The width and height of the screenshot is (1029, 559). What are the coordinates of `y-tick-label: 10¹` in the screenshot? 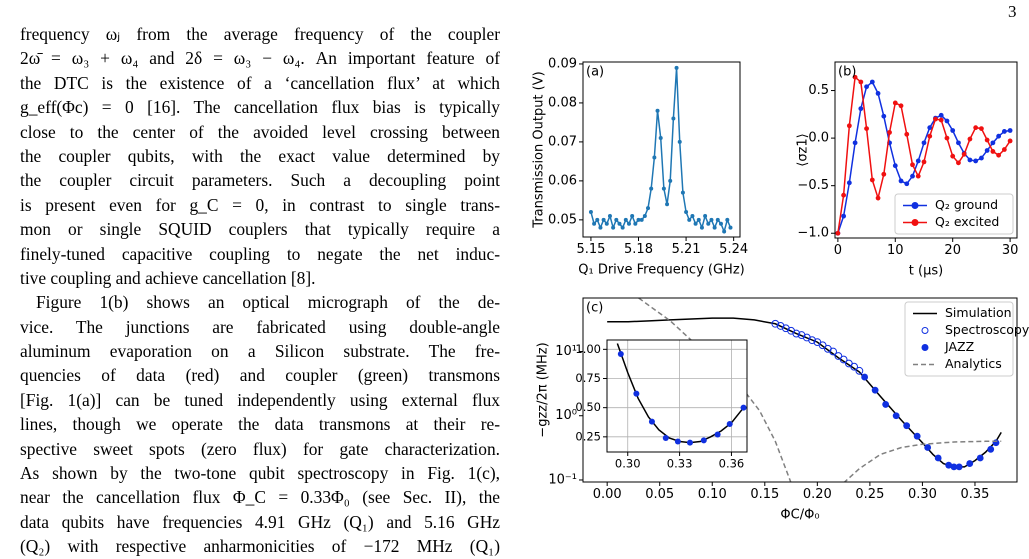 It's located at (566, 351).